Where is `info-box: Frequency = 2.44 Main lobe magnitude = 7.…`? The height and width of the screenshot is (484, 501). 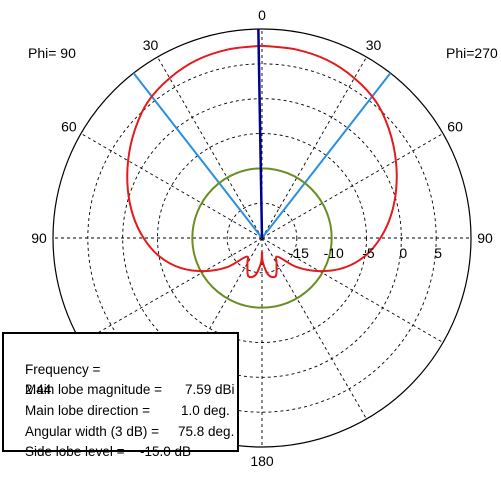 info-box: Frequency = 2.44 Main lobe magnitude = 7.… is located at coordinates (120, 395).